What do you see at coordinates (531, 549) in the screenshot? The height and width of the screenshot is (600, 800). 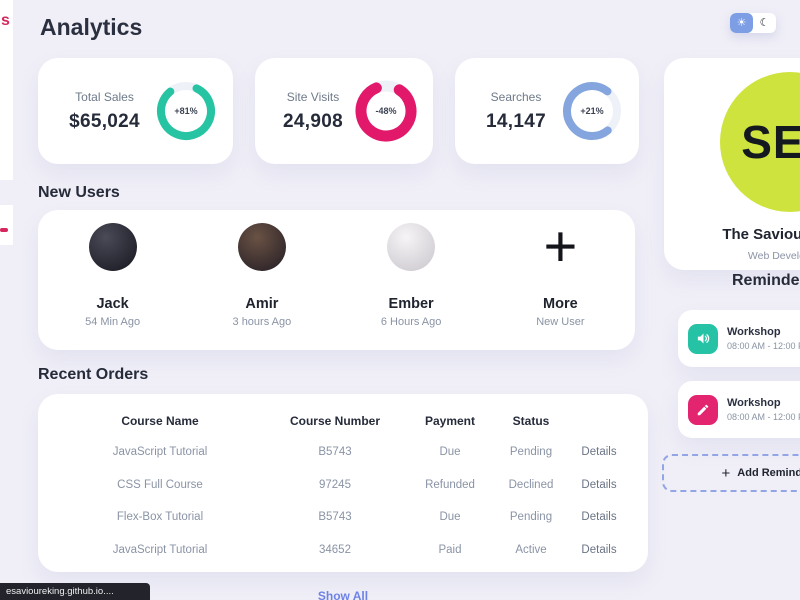 I see `cell-status: Active` at bounding box center [531, 549].